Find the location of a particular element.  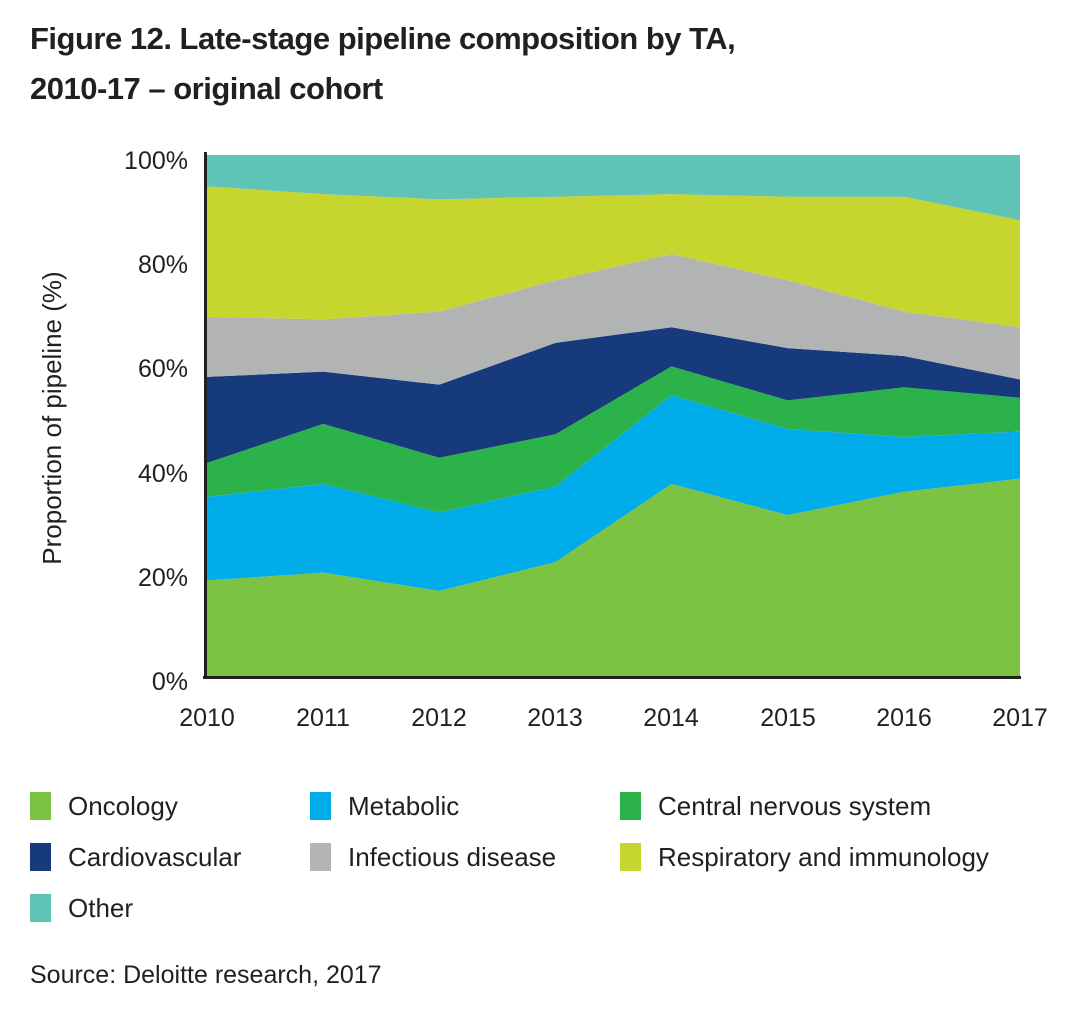

y-tick-label: 40% is located at coordinates (162, 474).